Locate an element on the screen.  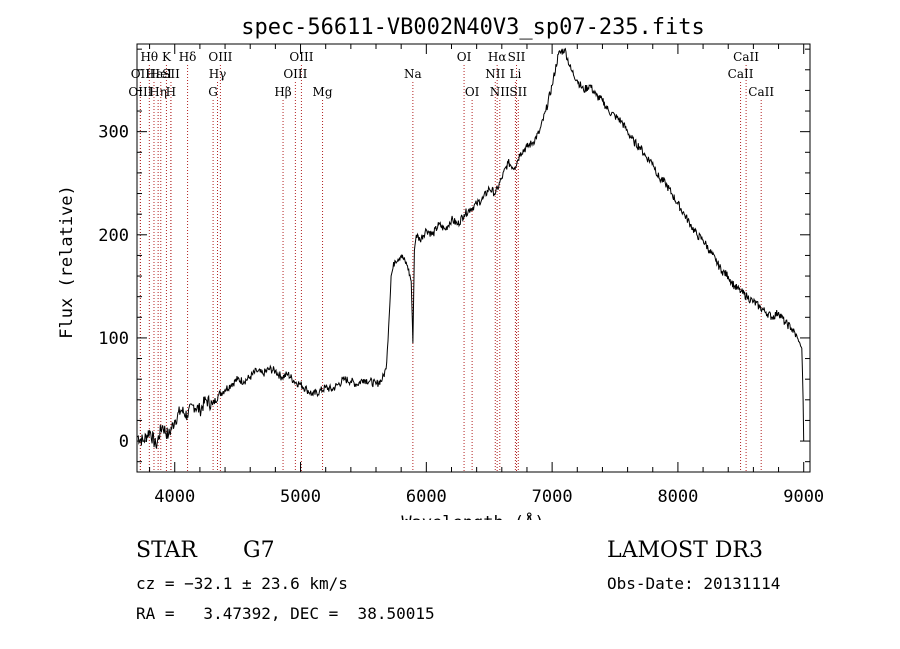
x-tick-label: 4000 is located at coordinates (174, 497).